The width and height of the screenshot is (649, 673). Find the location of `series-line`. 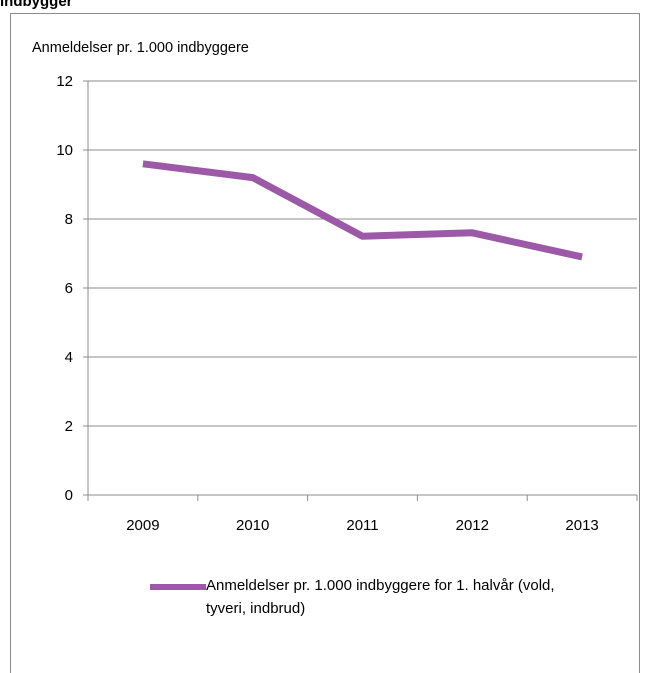

series-line is located at coordinates (362, 210).